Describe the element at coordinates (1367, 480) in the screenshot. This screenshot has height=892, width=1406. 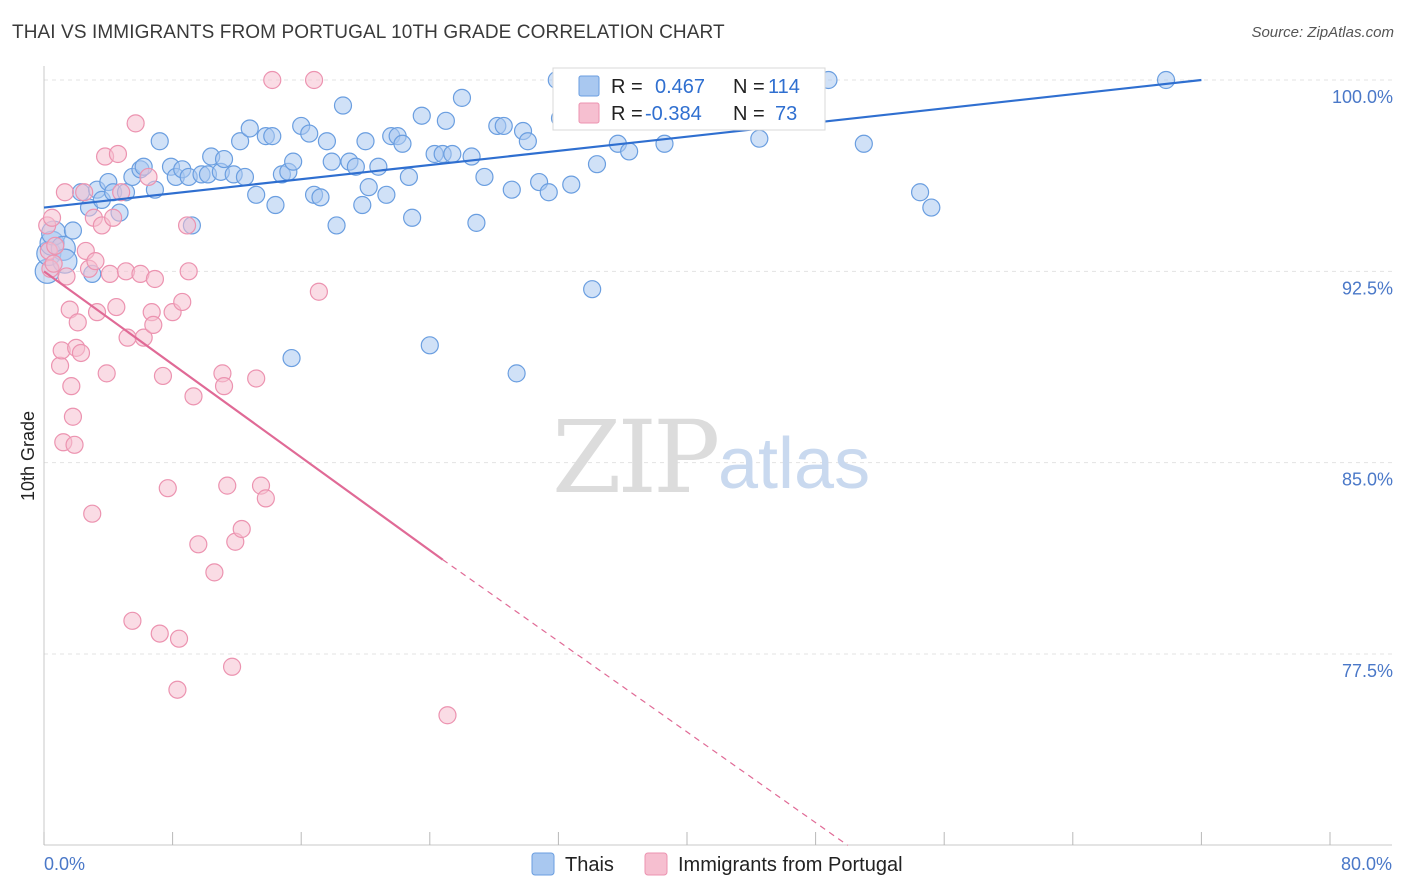
I see `y-tick-label-2: 85.0%` at that location.